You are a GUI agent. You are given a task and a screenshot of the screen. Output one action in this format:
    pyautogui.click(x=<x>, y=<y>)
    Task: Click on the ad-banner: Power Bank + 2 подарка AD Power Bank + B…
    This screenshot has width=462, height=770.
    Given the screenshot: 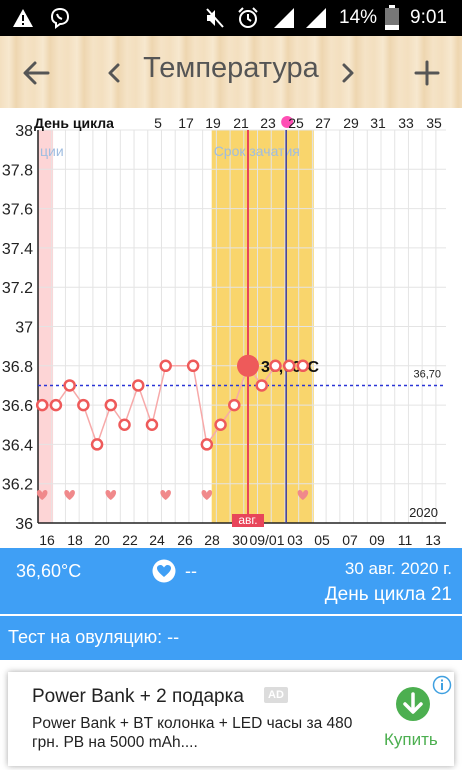 What is the action you would take?
    pyautogui.click(x=231, y=719)
    